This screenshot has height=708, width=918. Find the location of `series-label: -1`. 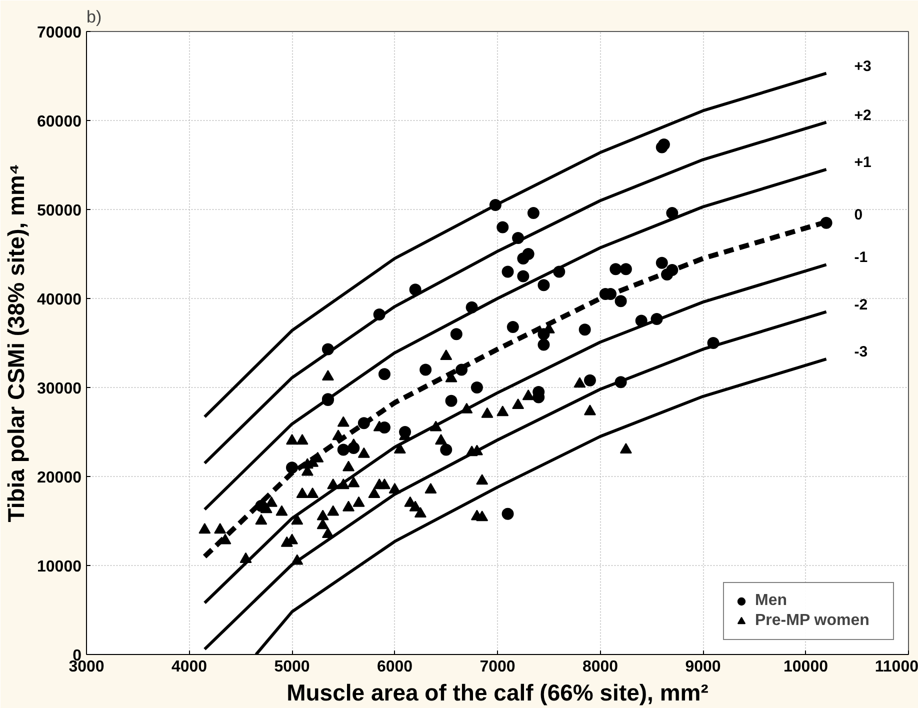

series-label: -1 is located at coordinates (861, 257).